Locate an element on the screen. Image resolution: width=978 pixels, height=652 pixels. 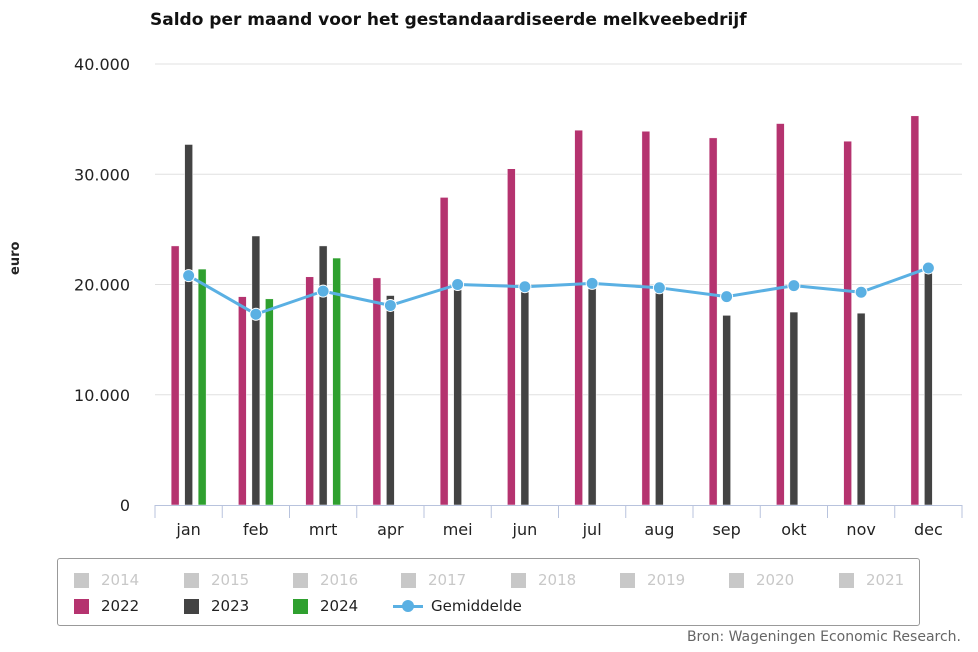
bar-2023-okt is located at coordinates (794, 408).